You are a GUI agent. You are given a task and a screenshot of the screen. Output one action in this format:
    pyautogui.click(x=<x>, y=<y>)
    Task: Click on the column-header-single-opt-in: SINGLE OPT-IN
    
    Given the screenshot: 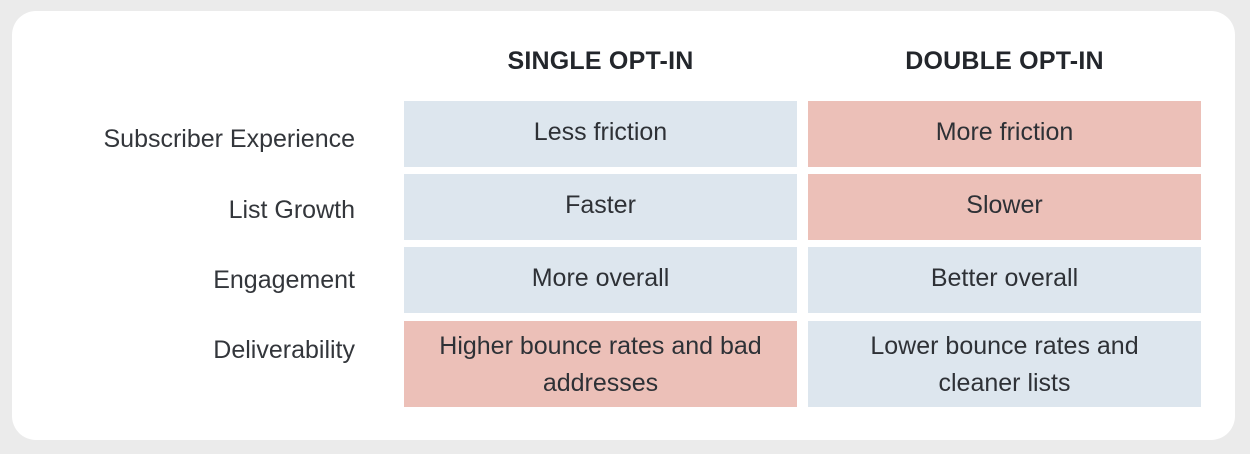 What is the action you would take?
    pyautogui.click(x=600, y=61)
    